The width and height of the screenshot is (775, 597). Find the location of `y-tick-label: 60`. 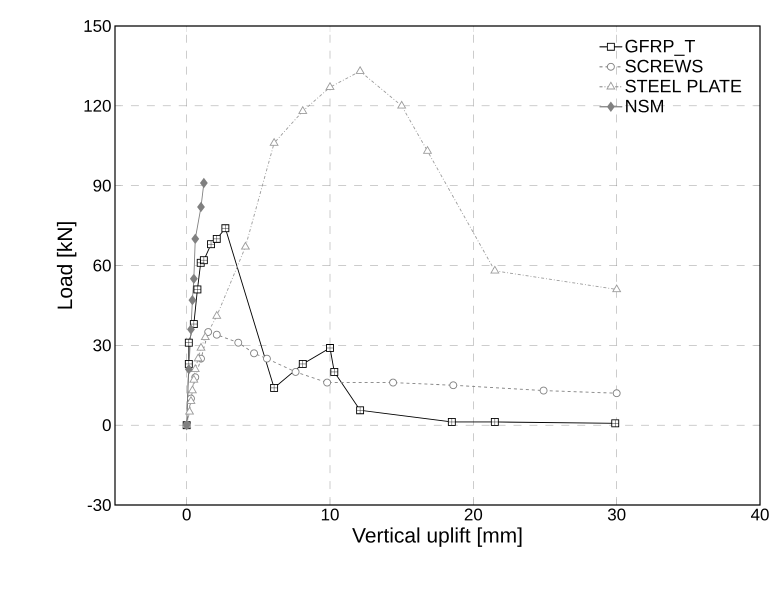

y-tick-label: 60 is located at coordinates (102, 266).